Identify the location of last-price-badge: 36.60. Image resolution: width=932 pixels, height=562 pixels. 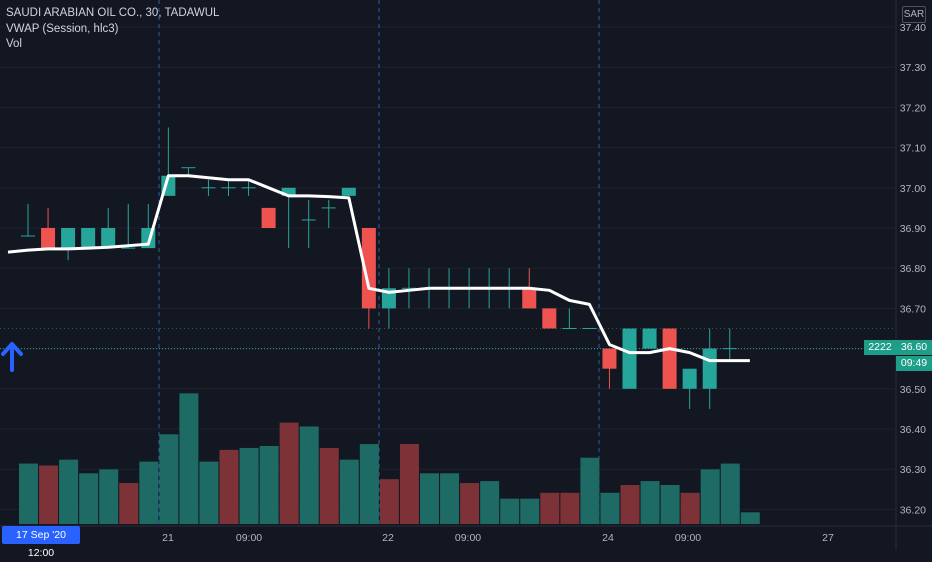
(914, 347).